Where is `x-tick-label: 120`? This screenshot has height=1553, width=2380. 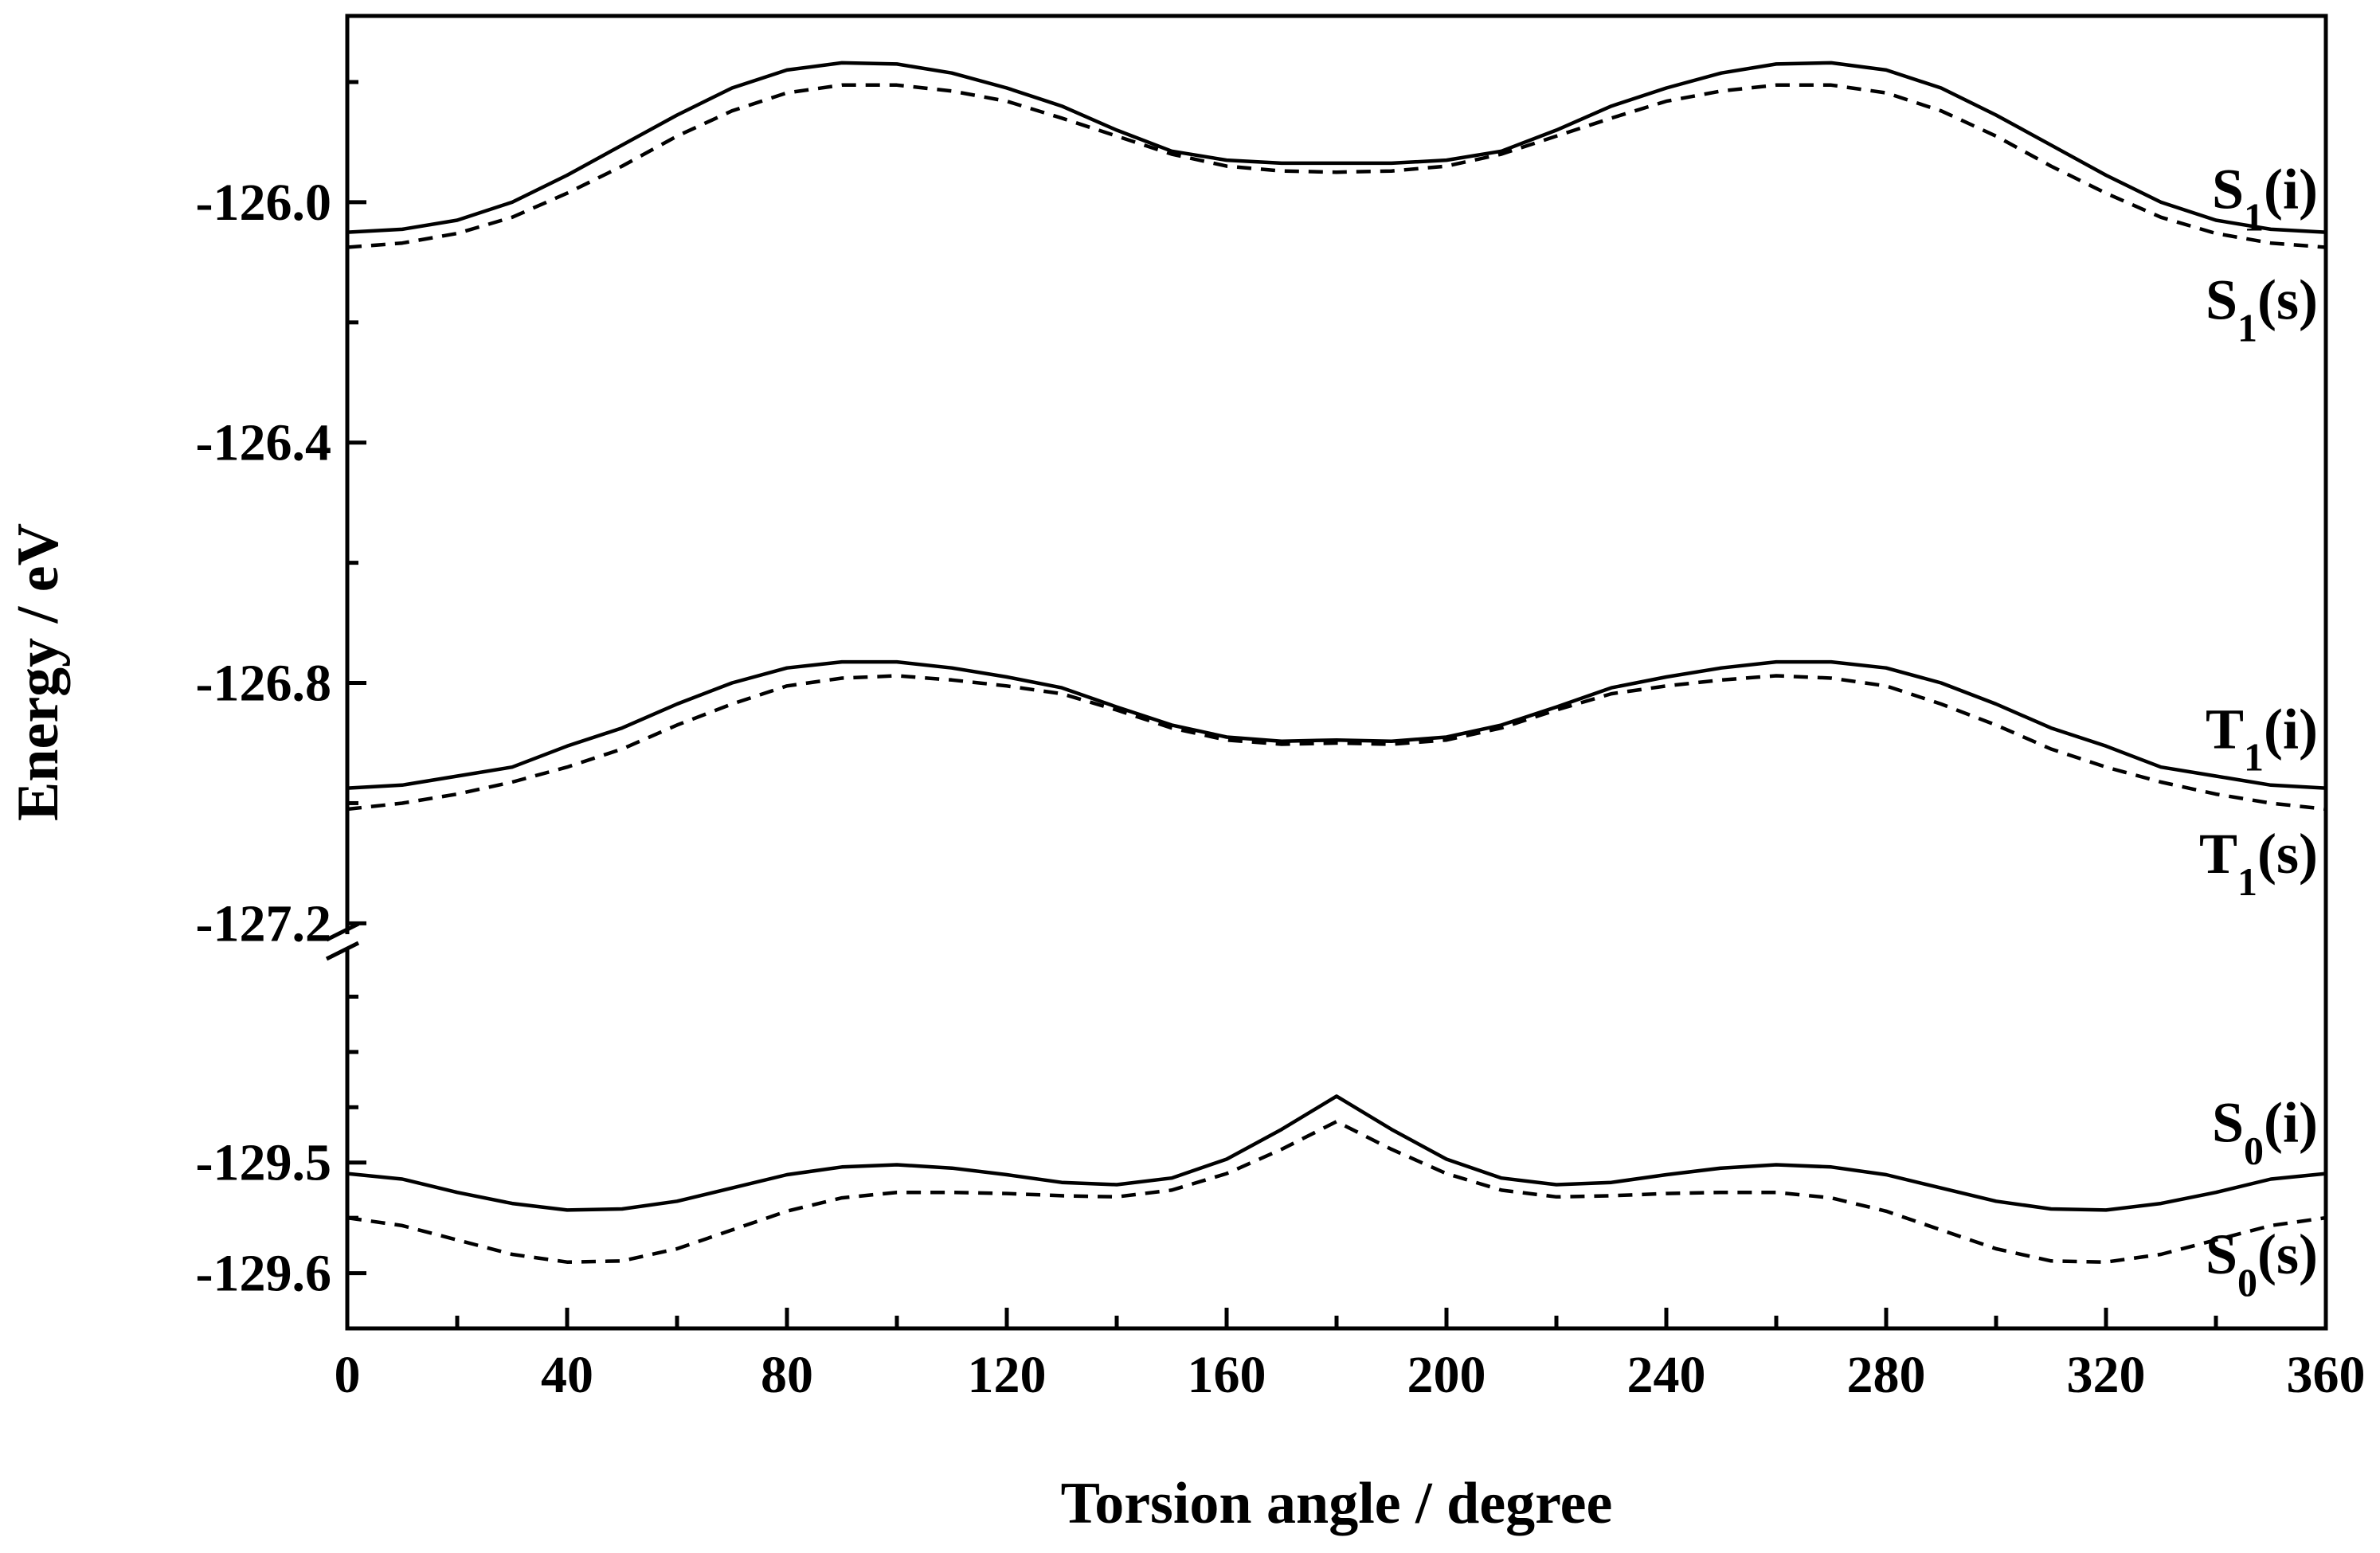
x-tick-label: 120 is located at coordinates (1007, 1375).